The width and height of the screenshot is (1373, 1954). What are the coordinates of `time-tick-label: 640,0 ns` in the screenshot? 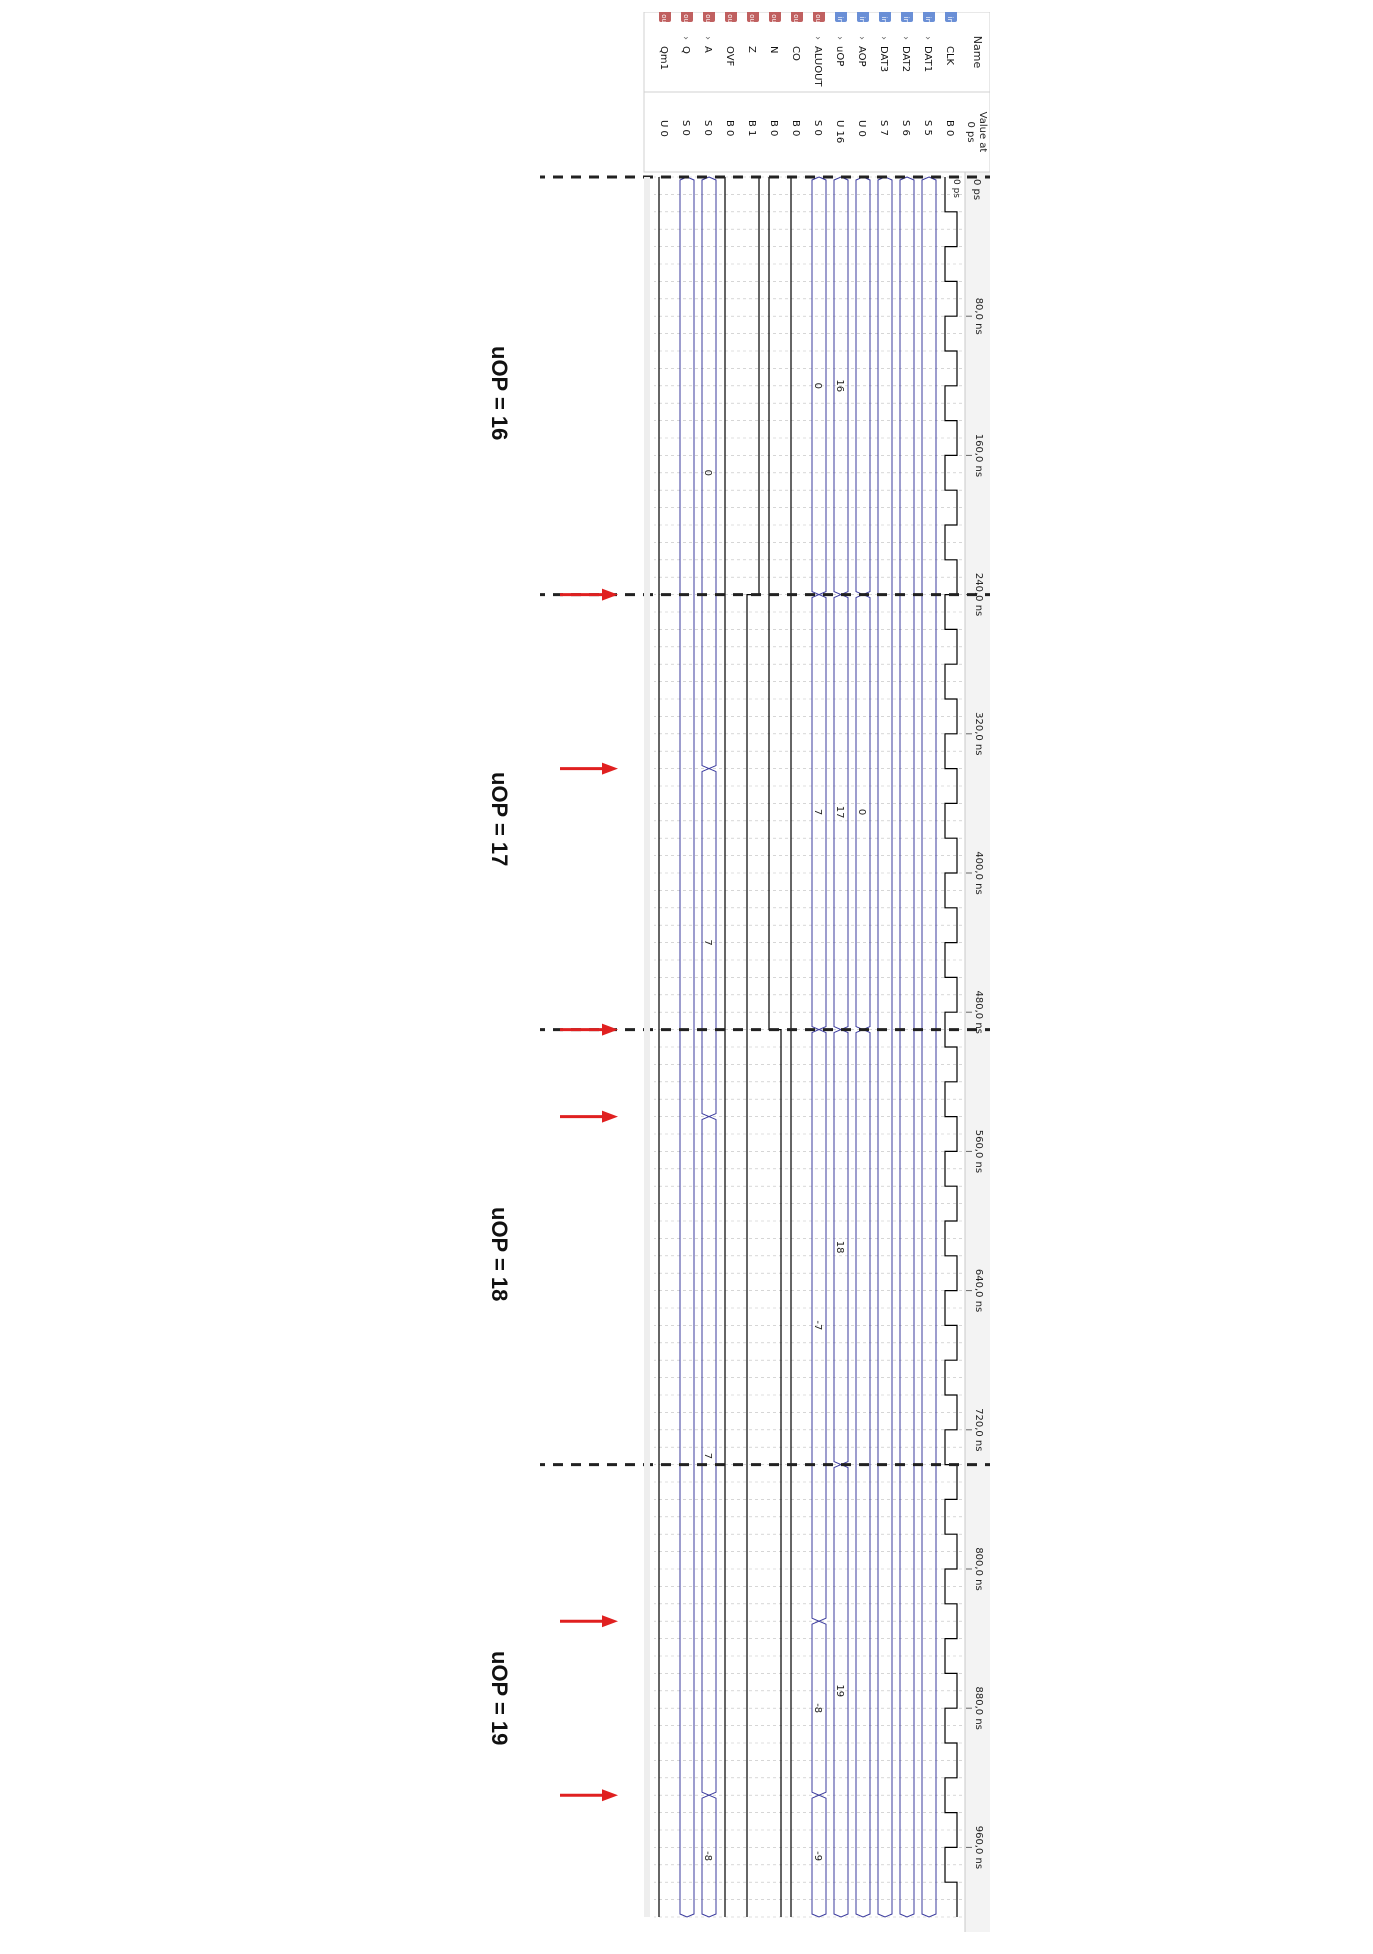 It's located at (978, 1290).